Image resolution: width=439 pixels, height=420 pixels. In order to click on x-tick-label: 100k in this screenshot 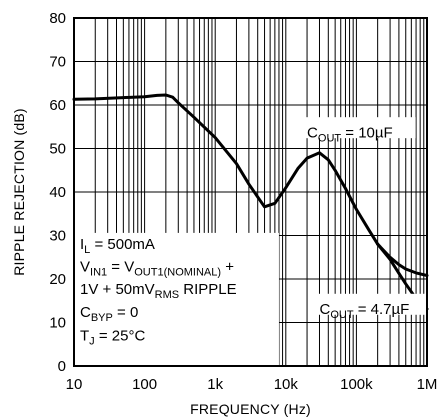, I will do `click(356, 384)`.